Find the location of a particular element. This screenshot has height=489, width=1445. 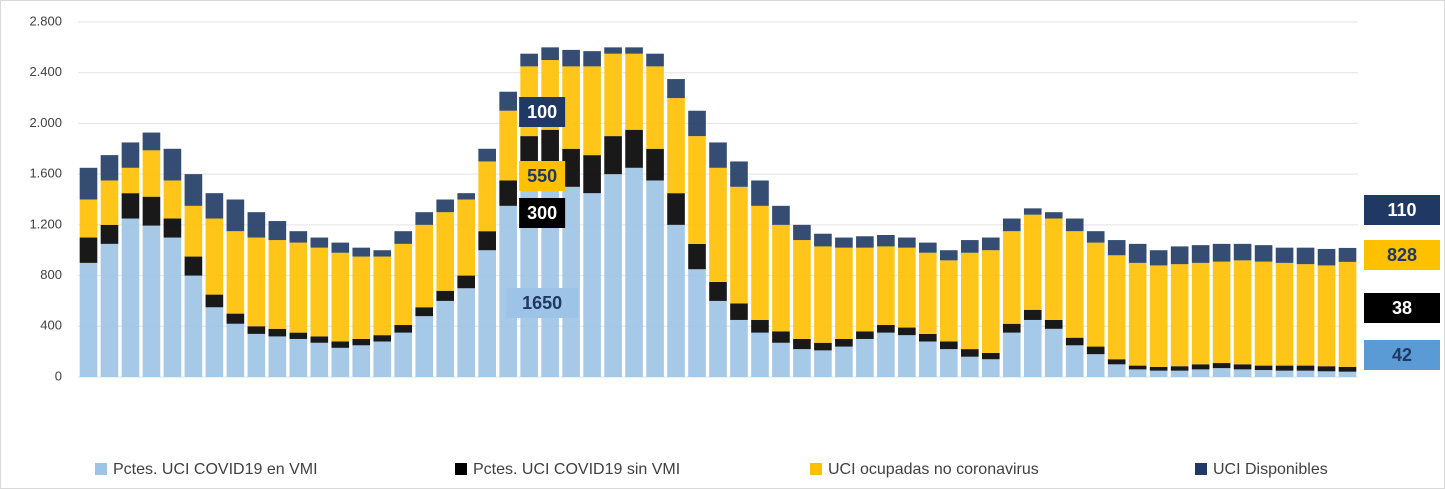

data-label: 550 is located at coordinates (542, 176).